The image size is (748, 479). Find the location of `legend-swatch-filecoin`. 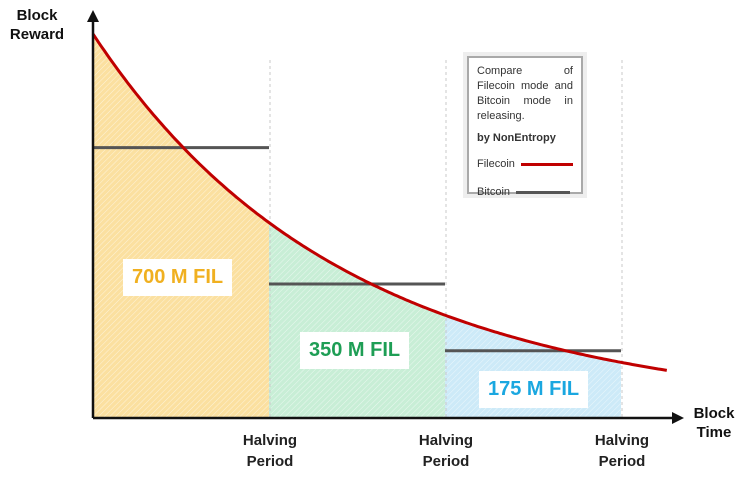

legend-swatch-filecoin is located at coordinates (546, 164).